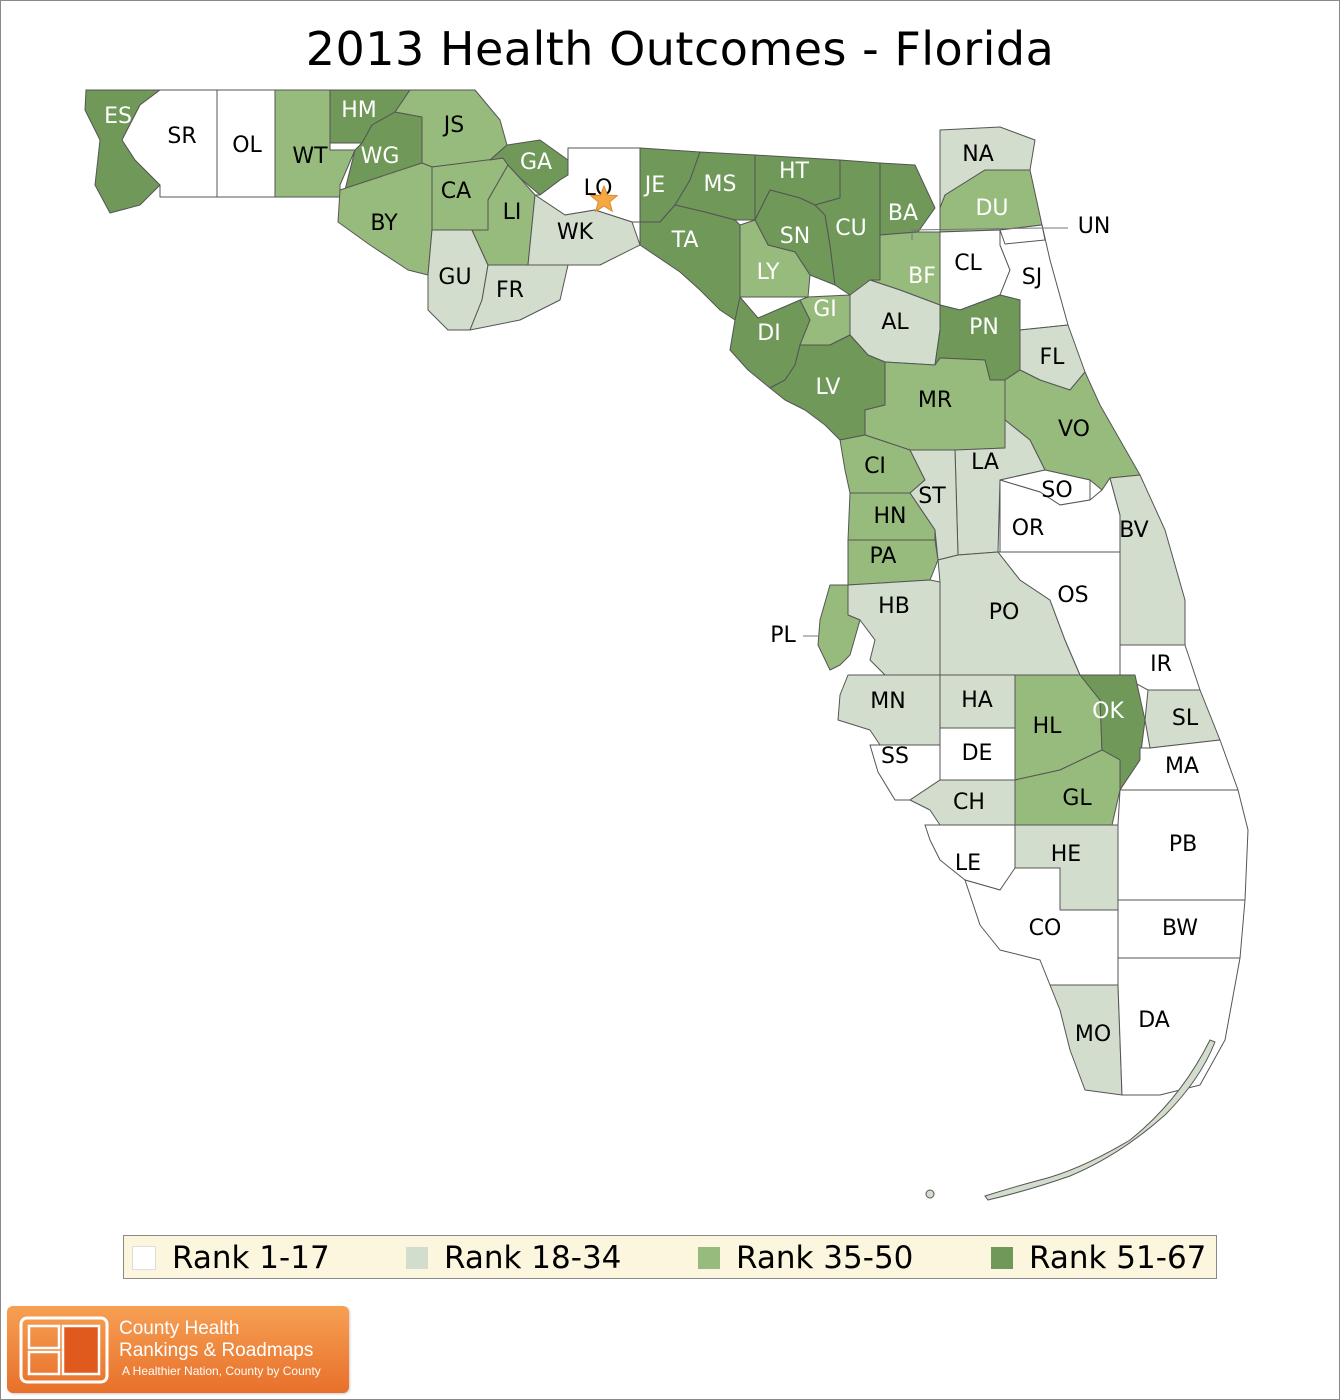 This screenshot has height=1400, width=1340. I want to click on county-label-du: DU, so click(991, 208).